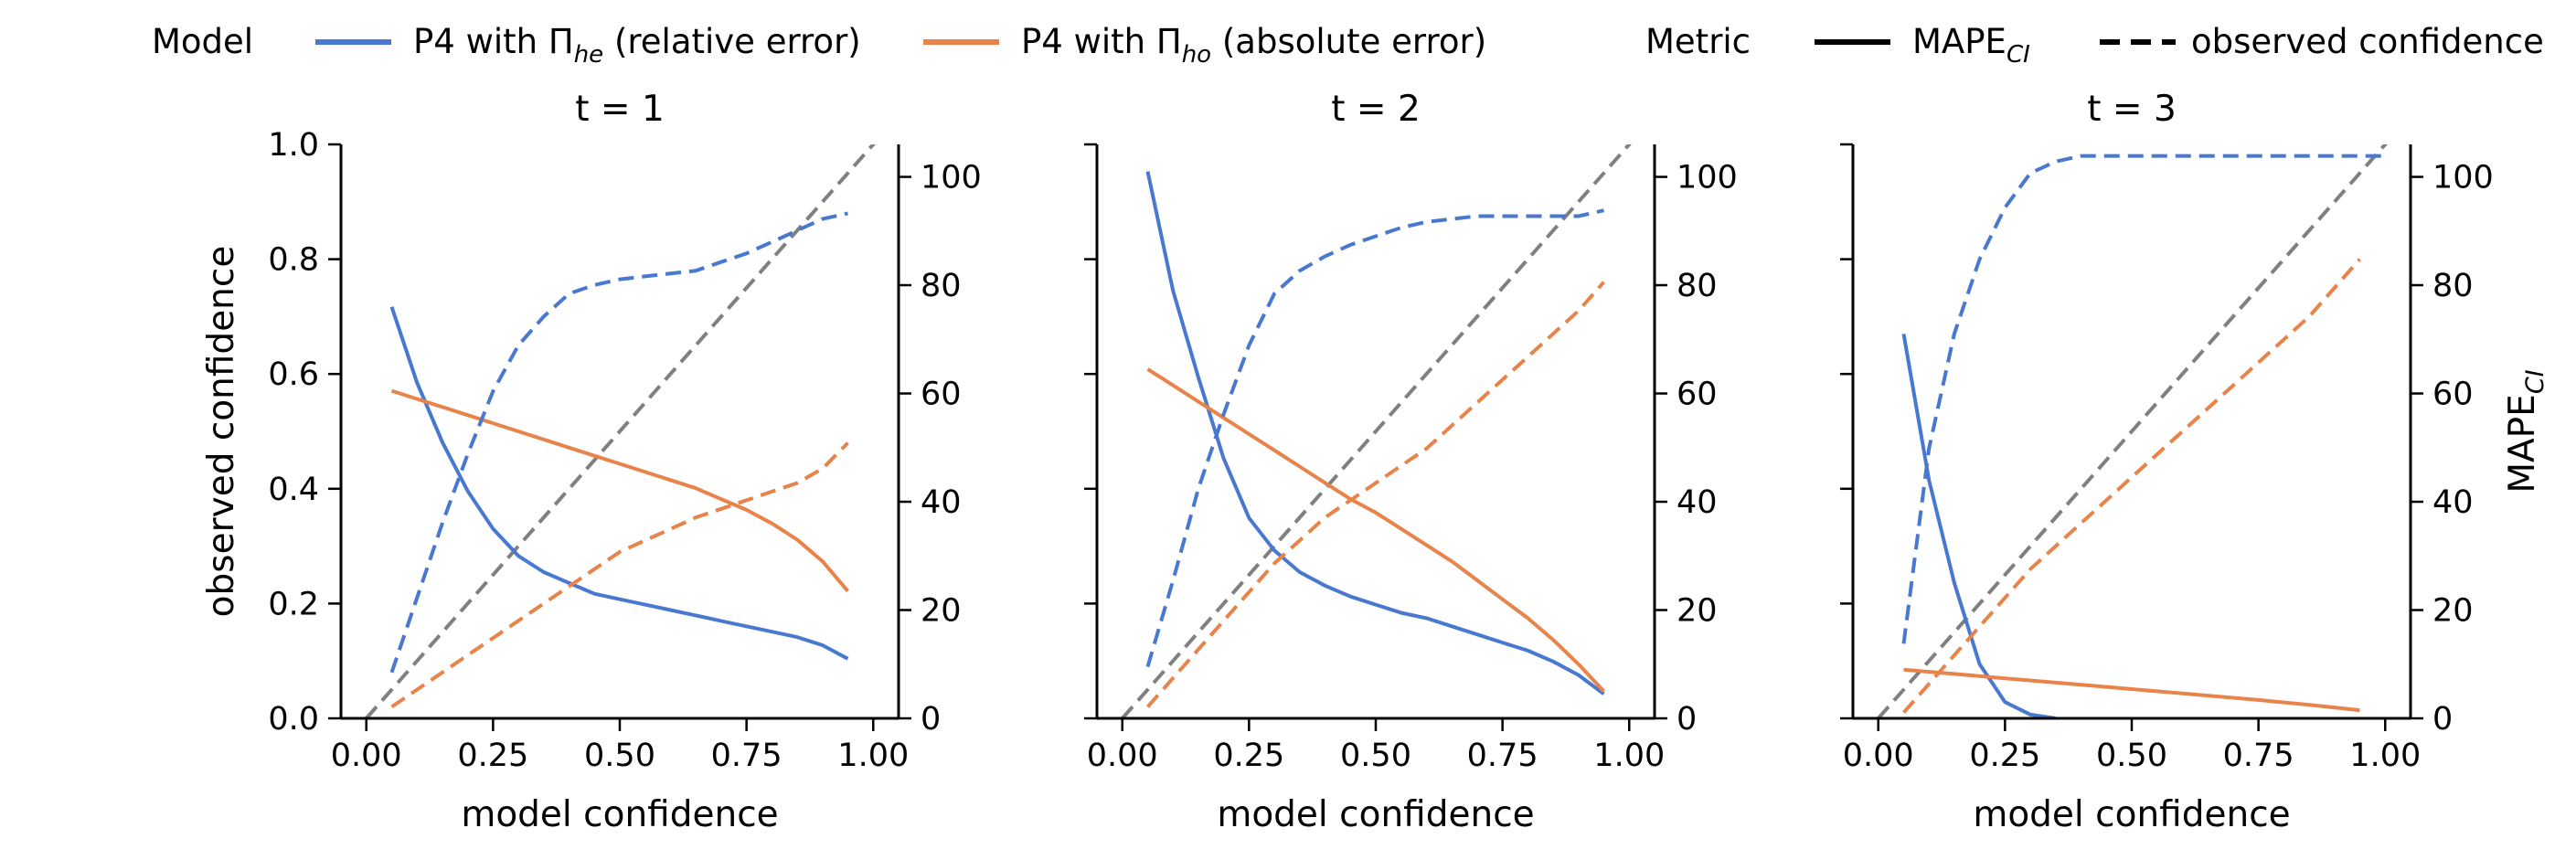 The image size is (2576, 860). I want to click on legend-metric-title: Metric, so click(1698, 41).